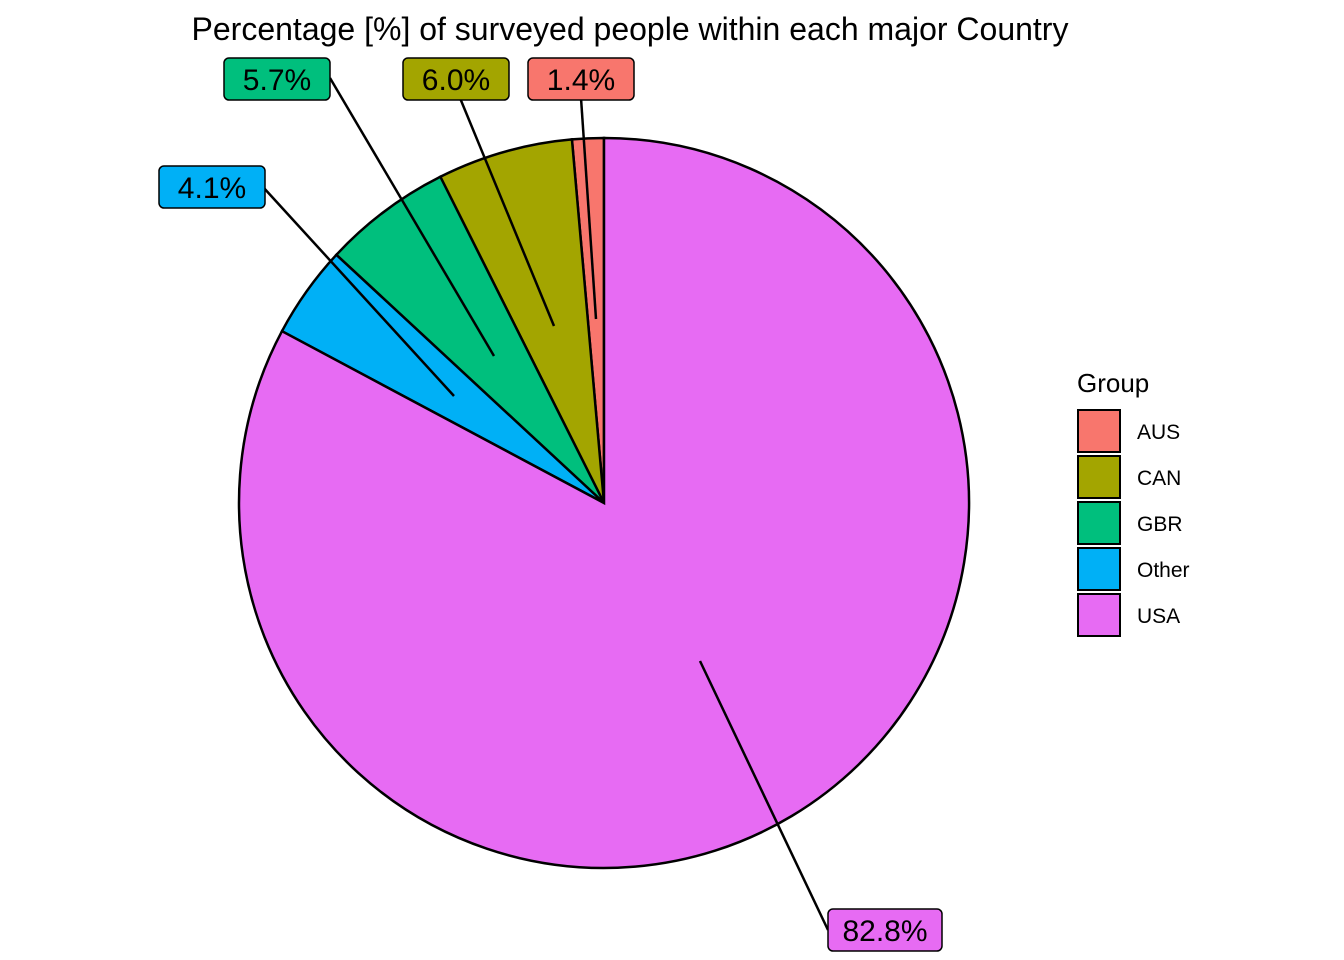 Image resolution: width=1344 pixels, height=960 pixels. Describe the element at coordinates (1163, 570) in the screenshot. I see `legend-label-other: Other` at that location.